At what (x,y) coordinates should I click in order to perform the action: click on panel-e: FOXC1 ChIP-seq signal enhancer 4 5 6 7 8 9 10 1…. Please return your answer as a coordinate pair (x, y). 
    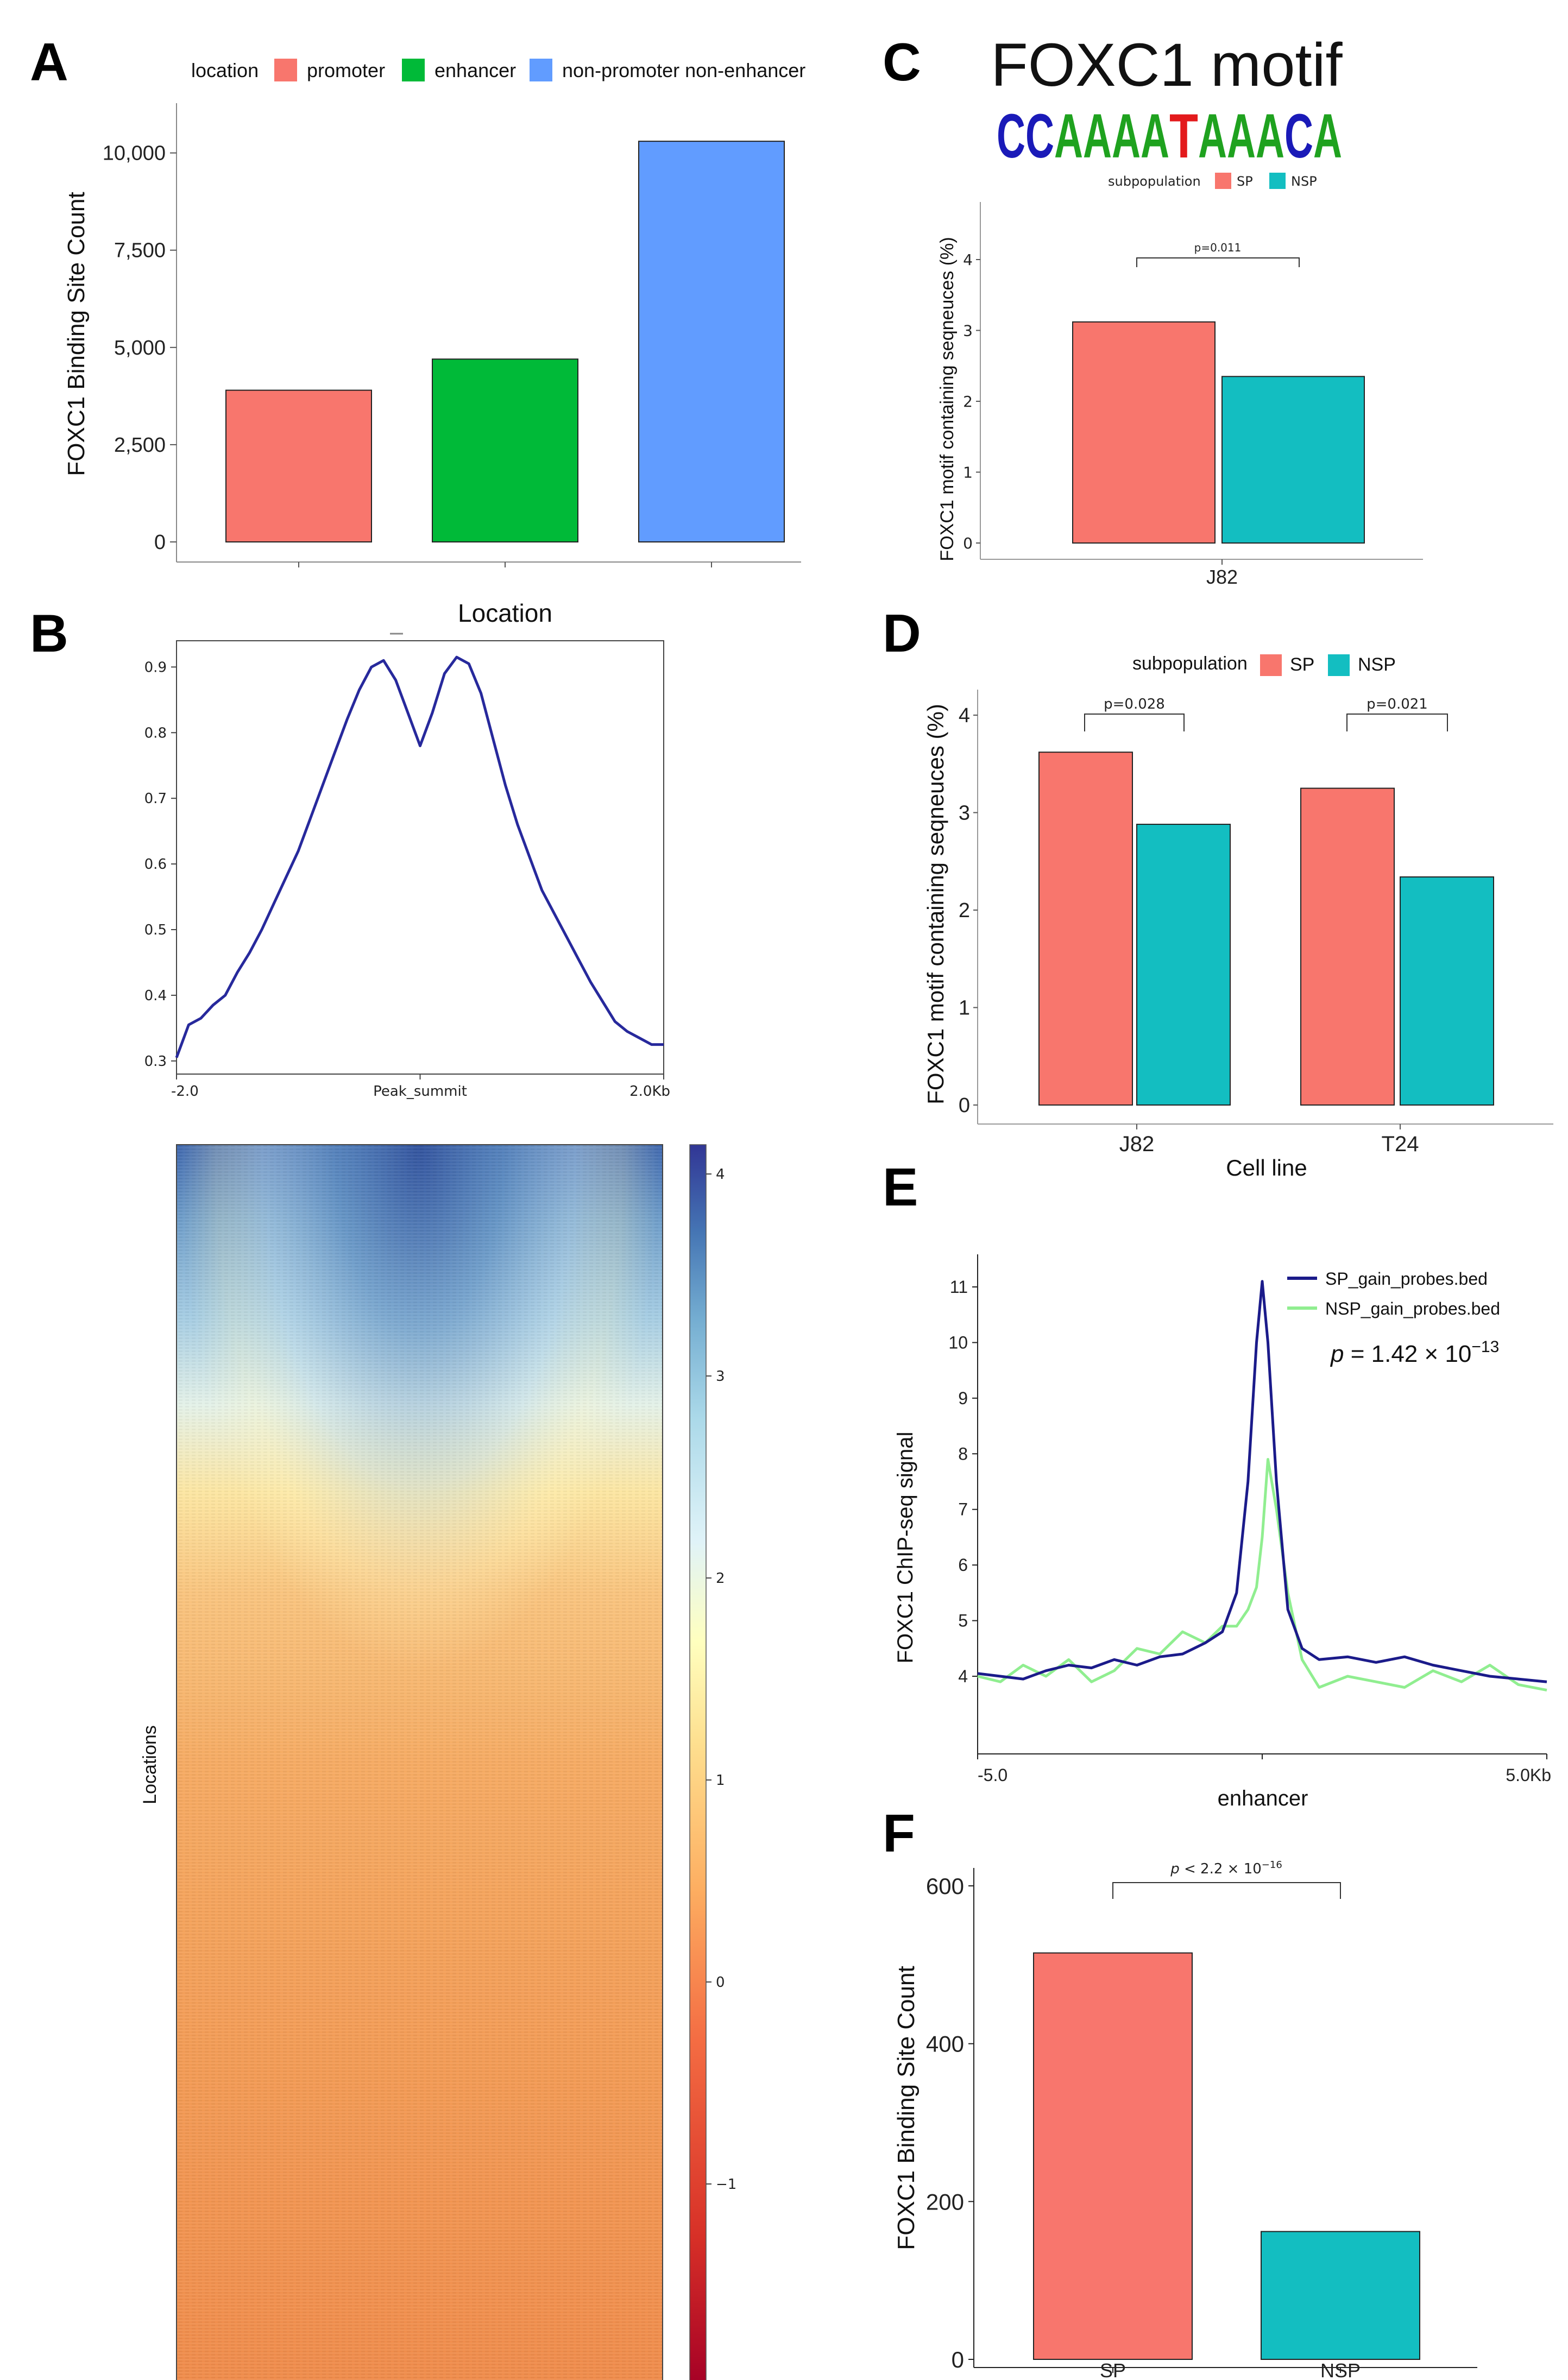
    Looking at the image, I should click on (1222, 1532).